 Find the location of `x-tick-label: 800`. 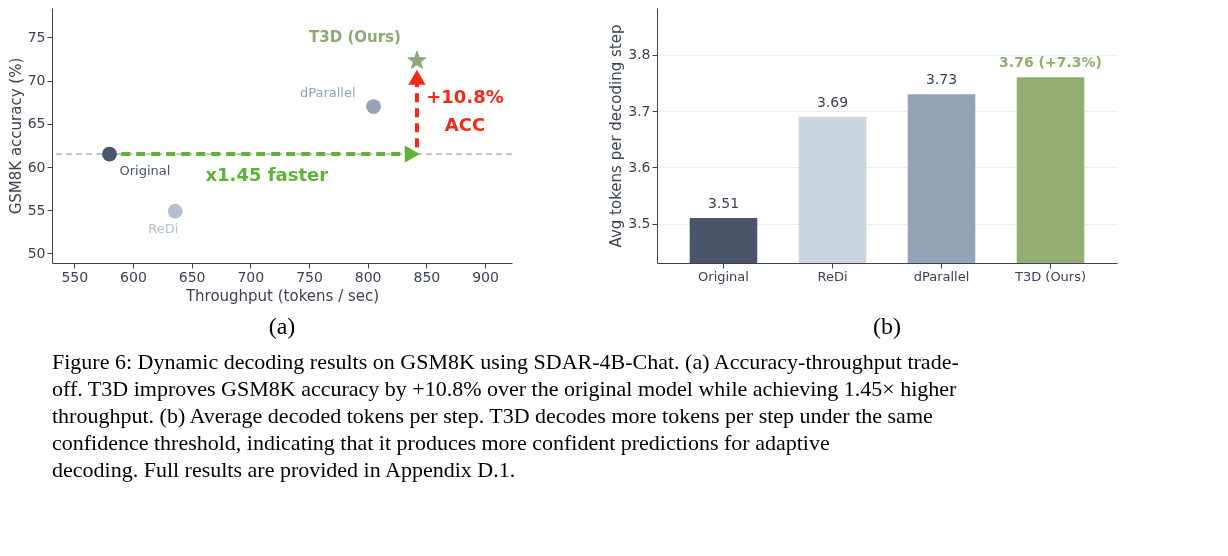

x-tick-label: 800 is located at coordinates (368, 276).